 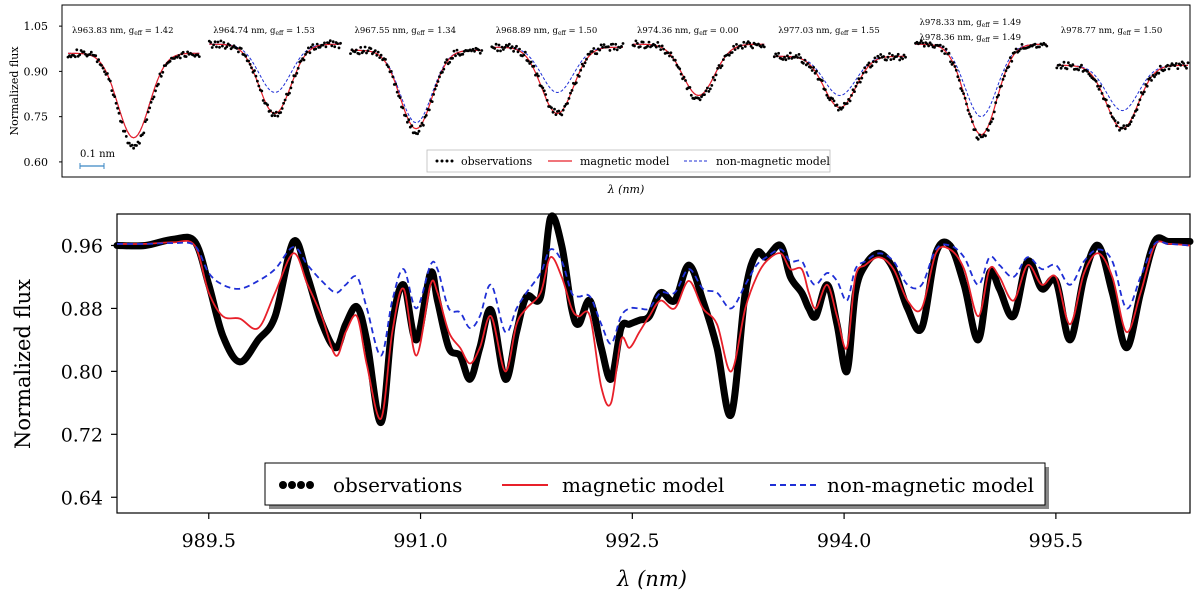 I want to click on bottom-y-axis: 0.96 0.88 0.80 0.72 0.64, so click(x=89, y=372).